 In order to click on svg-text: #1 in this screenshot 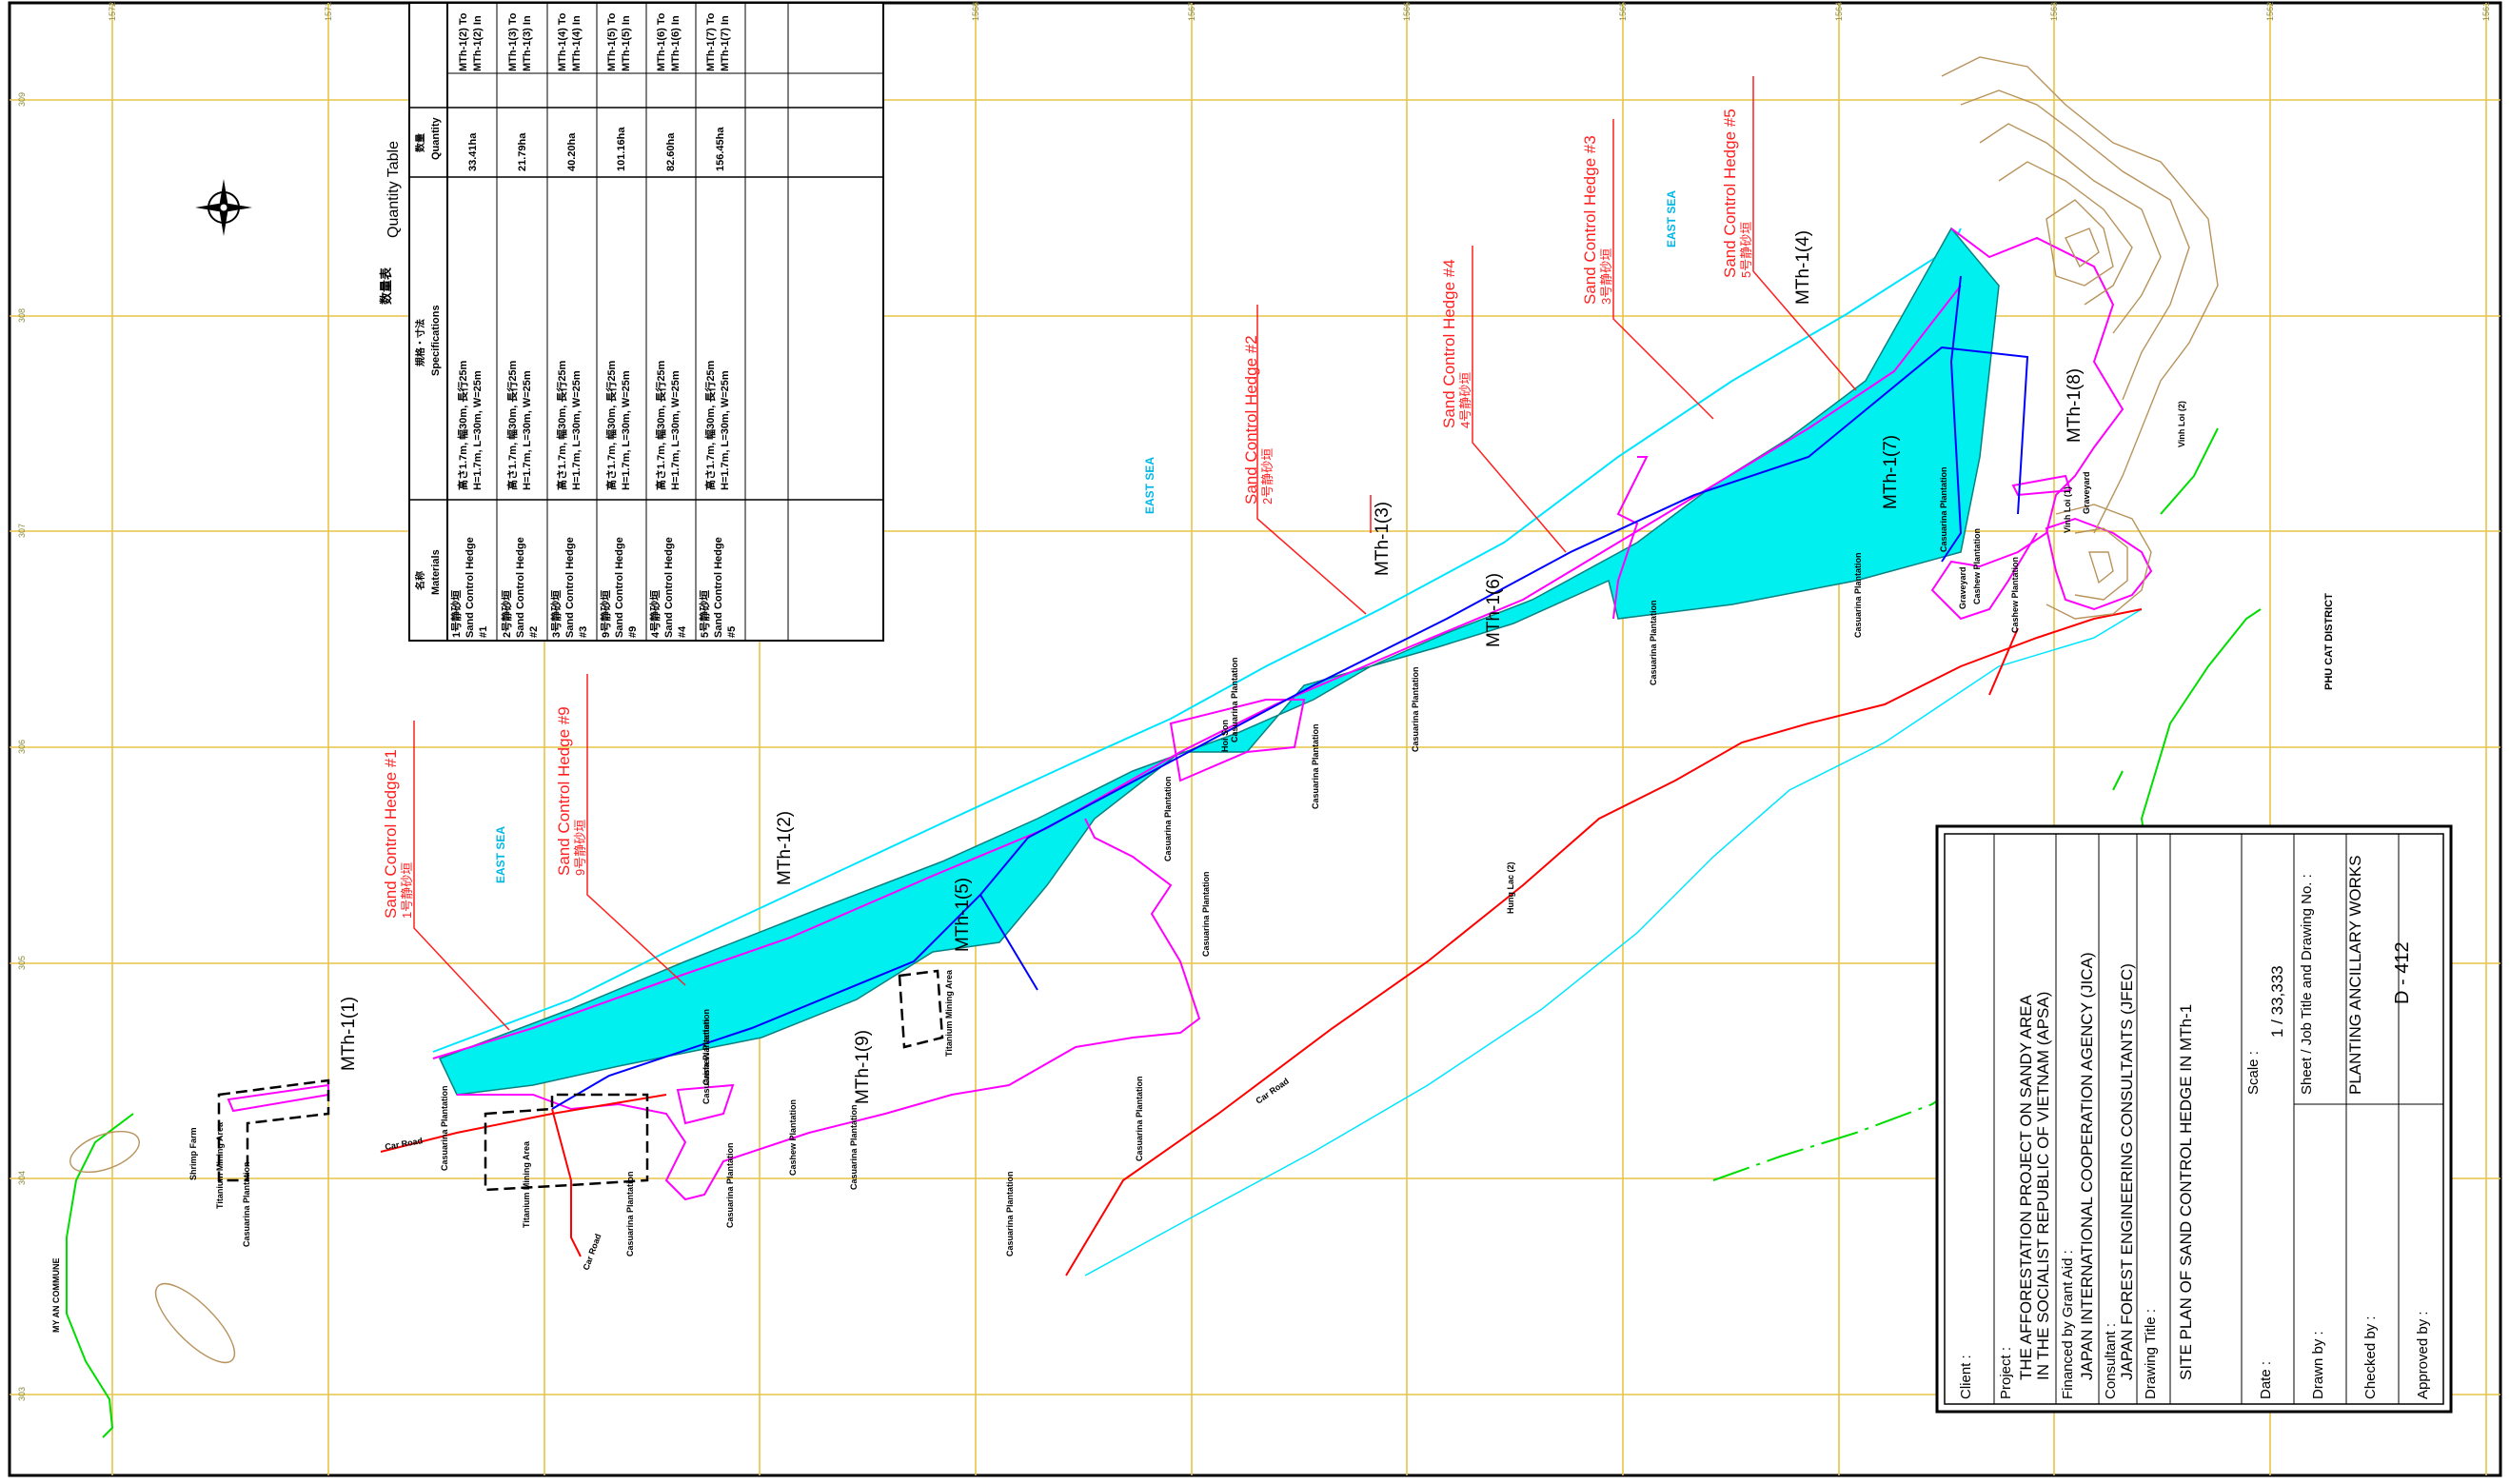, I will do `click(484, 632)`.